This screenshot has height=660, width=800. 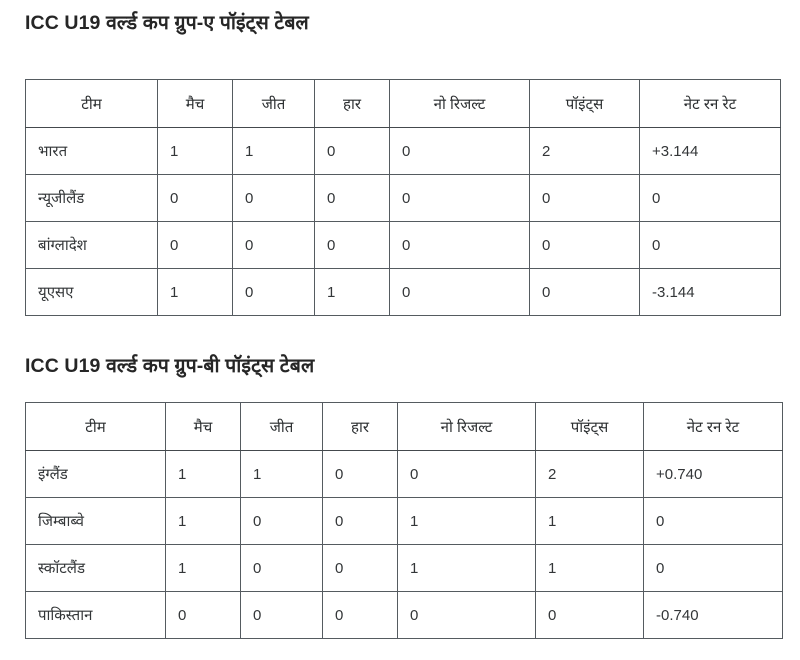 What do you see at coordinates (713, 474) in the screenshot?
I see `cell-net-run-rate: +0.740` at bounding box center [713, 474].